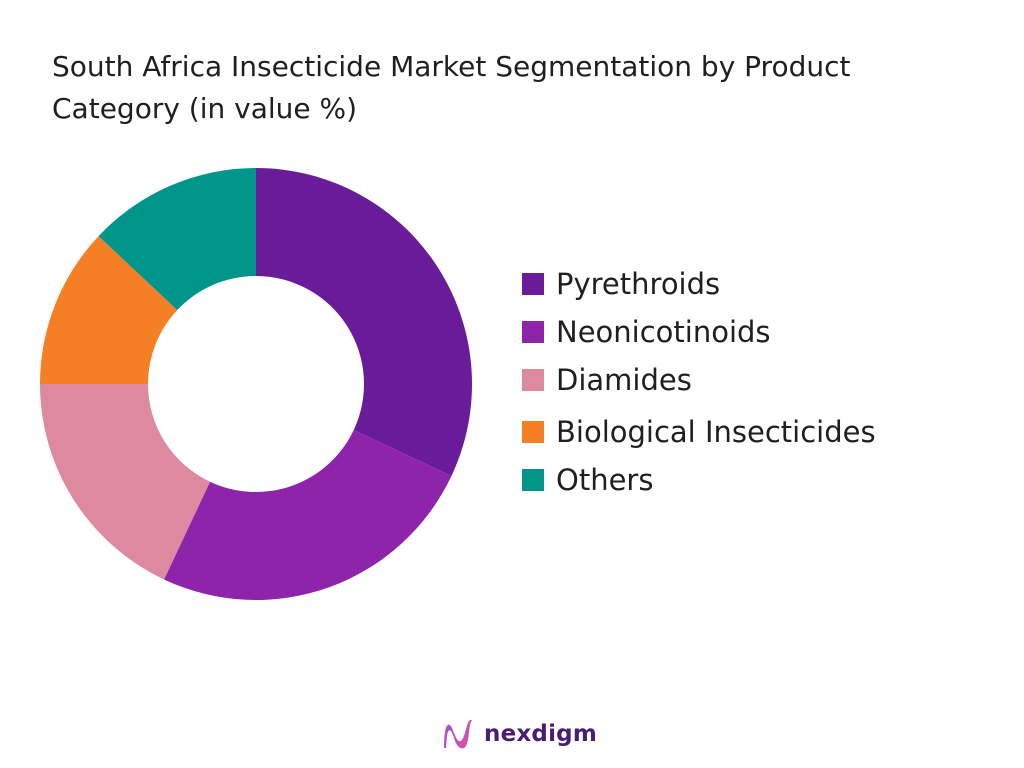 The height and width of the screenshot is (768, 1024). What do you see at coordinates (624, 380) in the screenshot?
I see `legend-label: Diamides` at bounding box center [624, 380].